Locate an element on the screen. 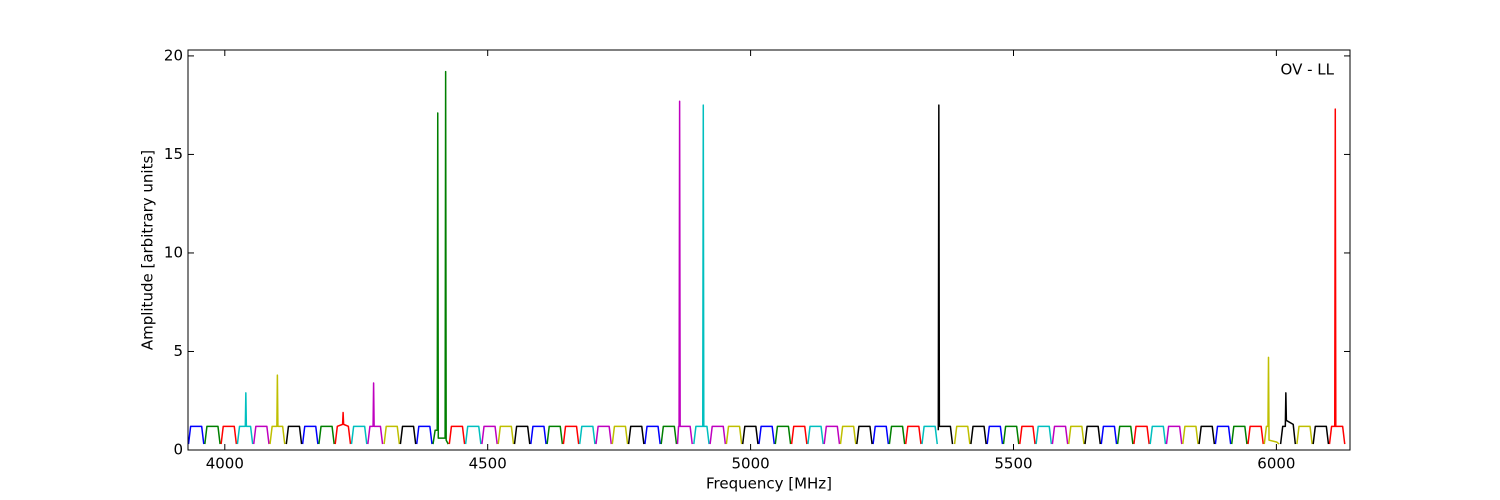 The width and height of the screenshot is (1500, 500). x-axis-label: Frequency [MHz] is located at coordinates (769, 484).